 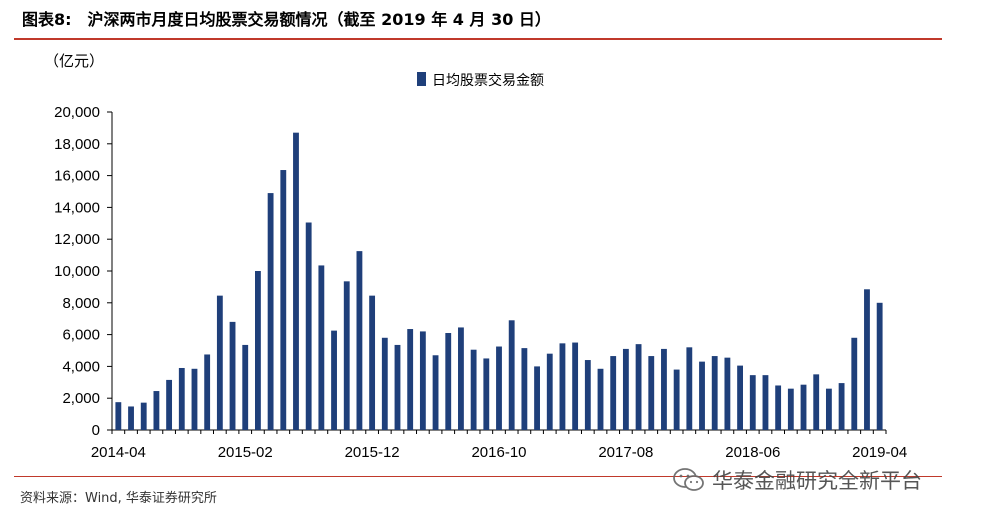 What do you see at coordinates (625, 452) in the screenshot?
I see `x-tick-label: 2017-08` at bounding box center [625, 452].